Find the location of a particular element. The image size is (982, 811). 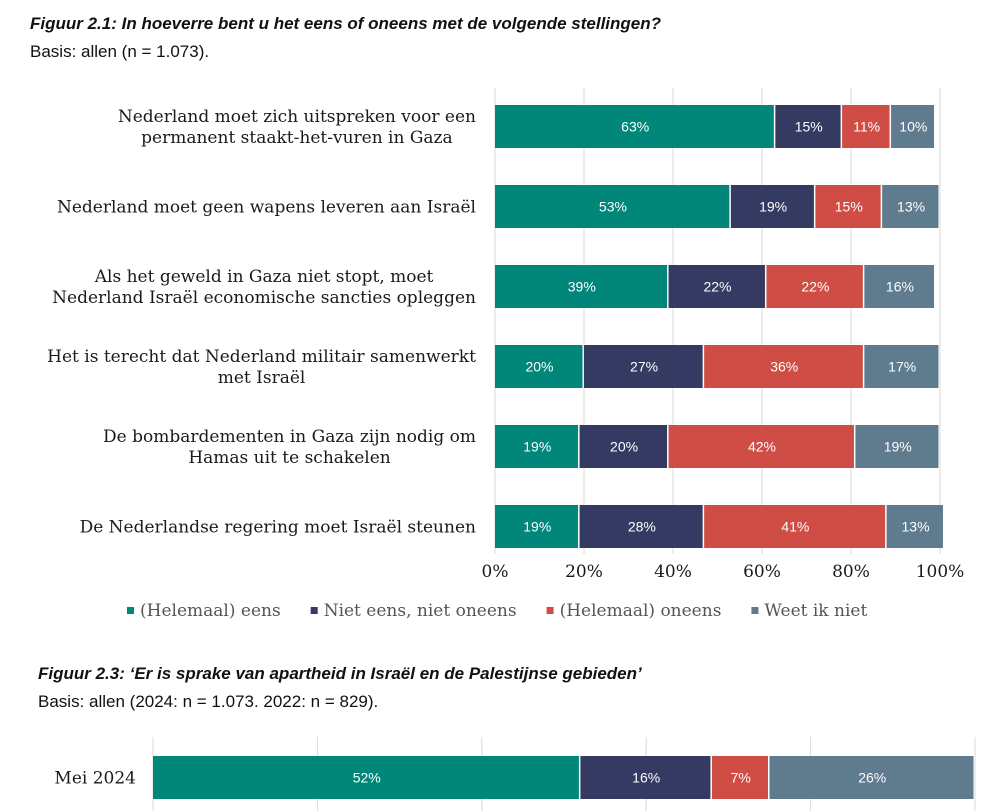

x-tick-label: 0% is located at coordinates (495, 572).